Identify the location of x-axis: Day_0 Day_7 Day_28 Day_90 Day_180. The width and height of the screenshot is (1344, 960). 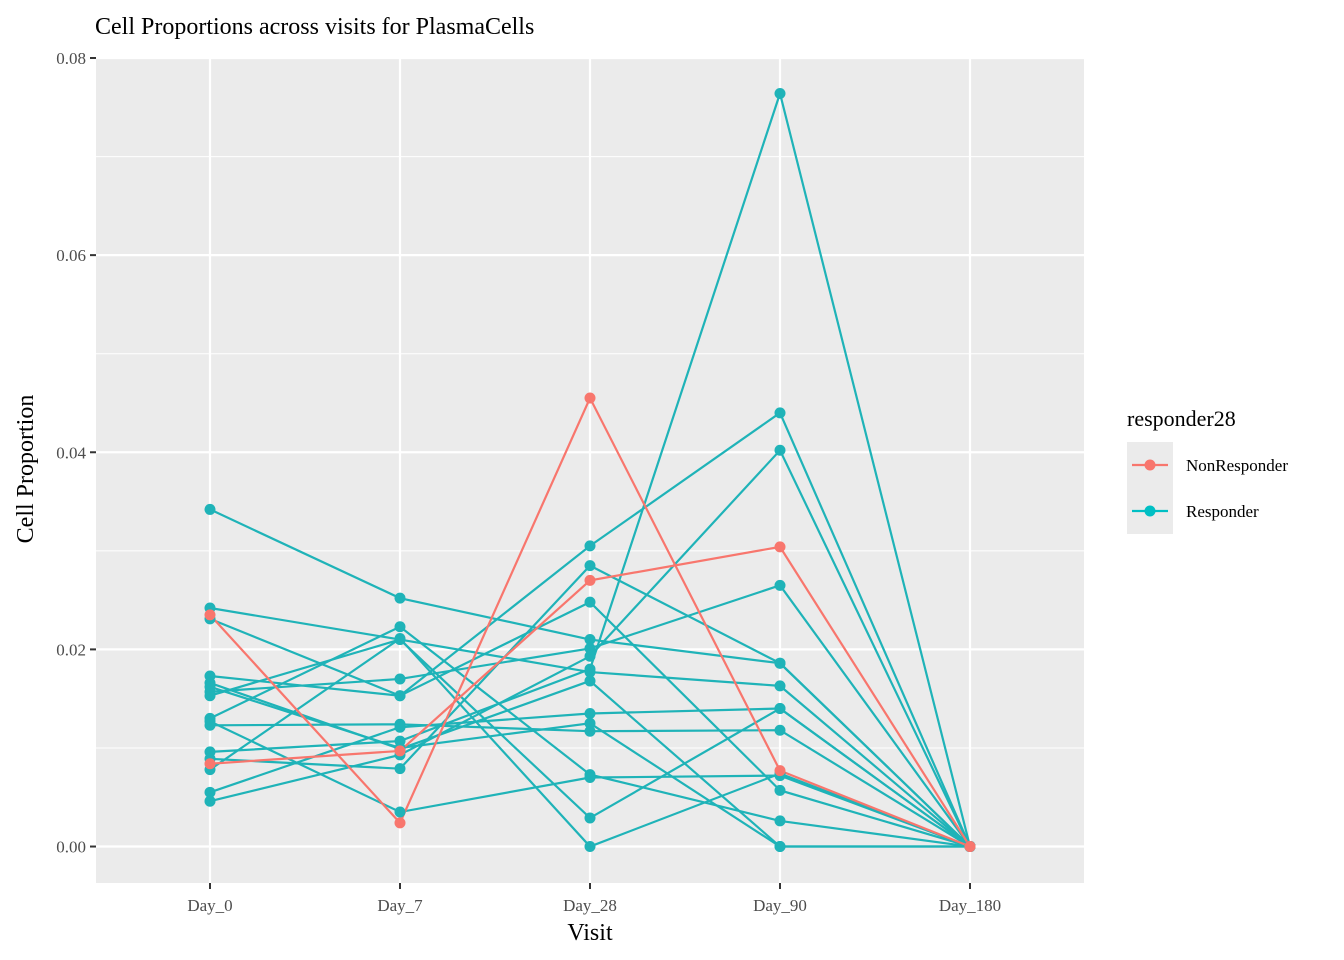
(594, 899).